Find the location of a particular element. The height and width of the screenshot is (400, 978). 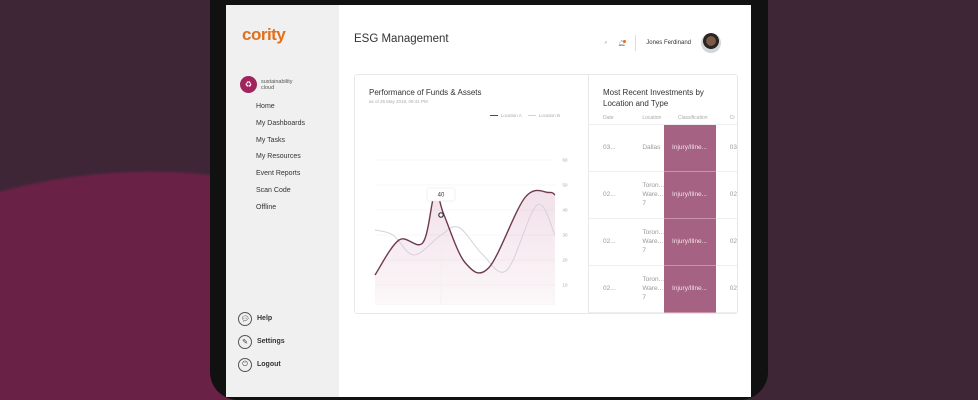

table-row: 03... Dallas Injury/Illne... 03 is located at coordinates (663, 148).